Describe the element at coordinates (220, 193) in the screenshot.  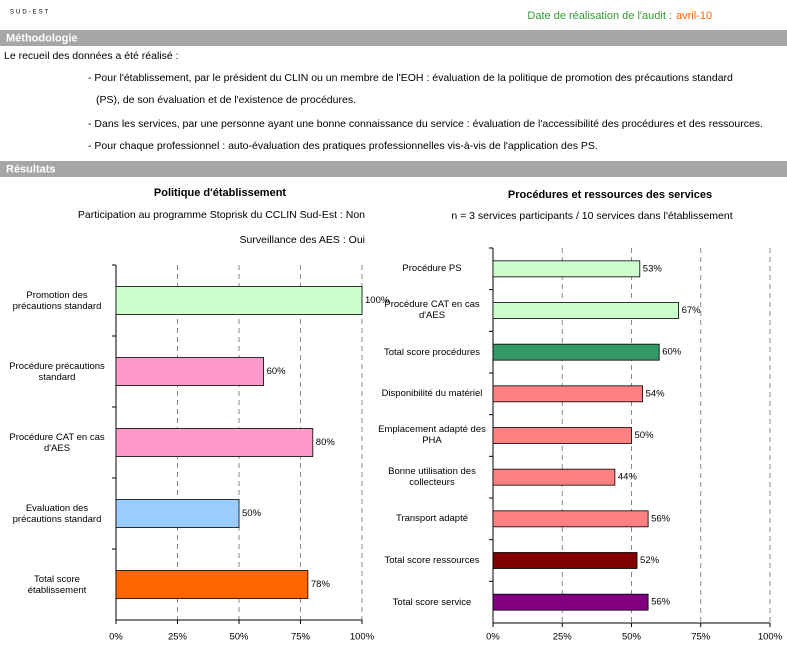
I see `chart-title: Politique d'établissement` at that location.